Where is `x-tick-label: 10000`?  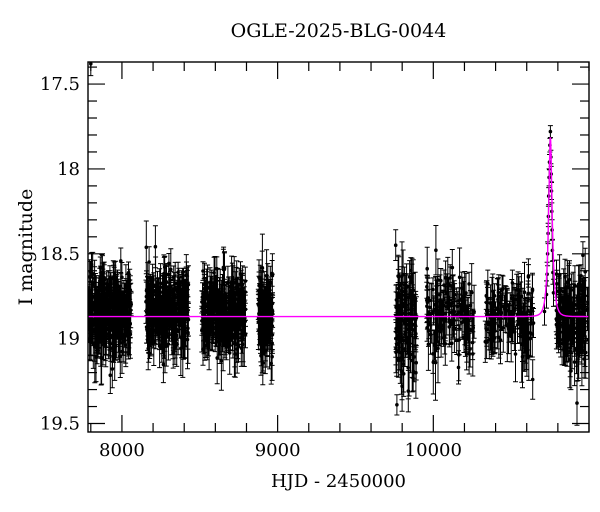 x-tick-label: 10000 is located at coordinates (433, 450).